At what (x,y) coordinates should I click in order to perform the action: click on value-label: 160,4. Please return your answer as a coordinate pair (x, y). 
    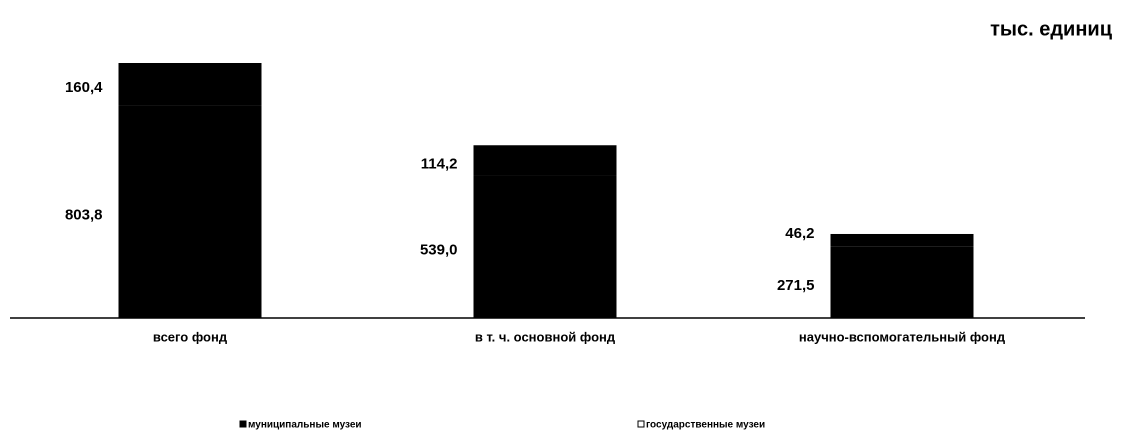
    Looking at the image, I should click on (84, 87).